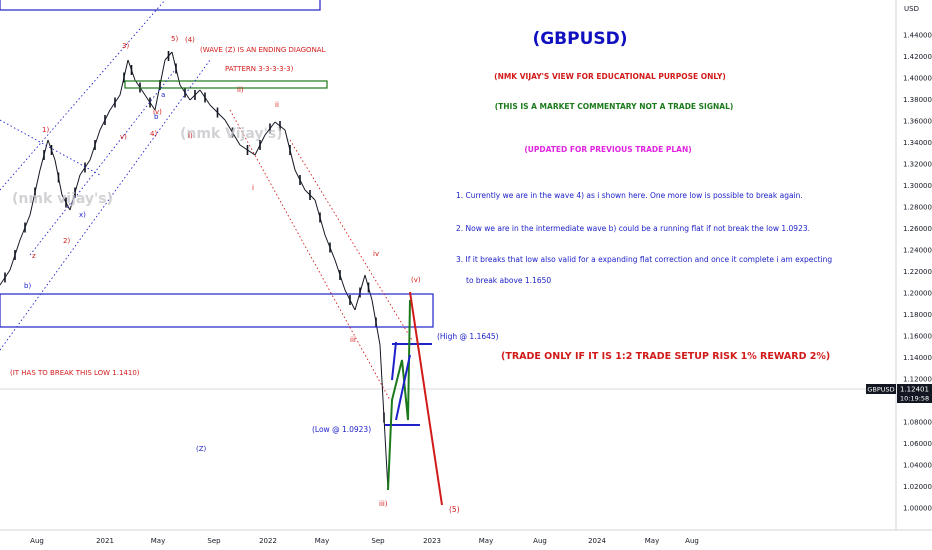 Image resolution: width=932 pixels, height=550 pixels. What do you see at coordinates (156, 117) in the screenshot?
I see `wave-b-small-label: b` at bounding box center [156, 117].